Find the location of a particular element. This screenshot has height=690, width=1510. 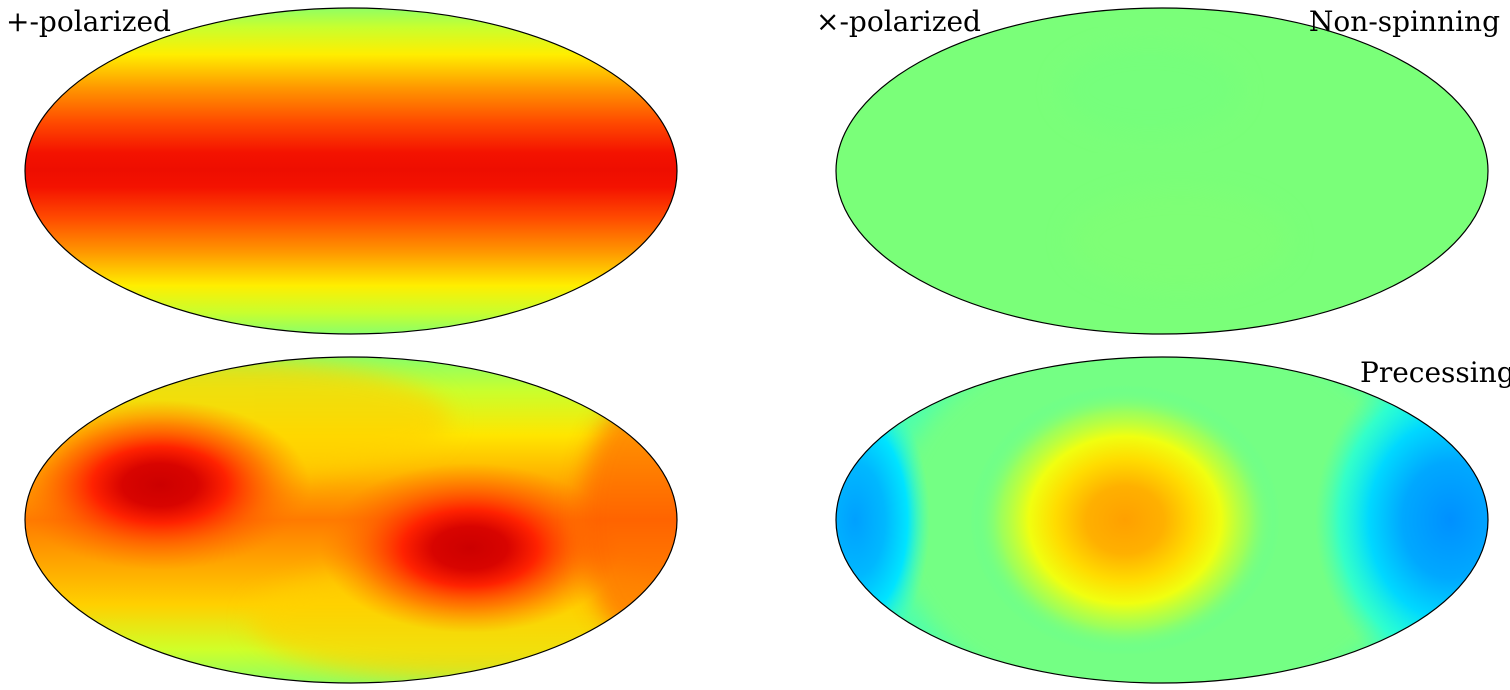

precessing-label: Precessing is located at coordinates (1435, 372).